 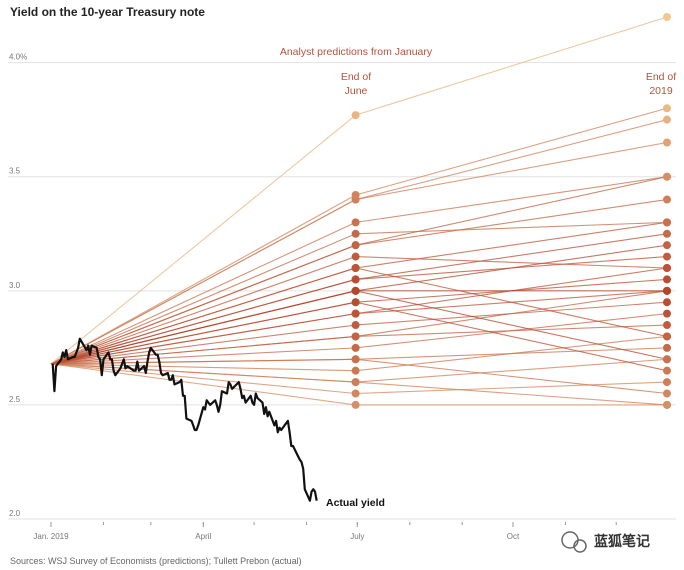 I want to click on x-tick-label: Jan. 2019, so click(x=51, y=536).